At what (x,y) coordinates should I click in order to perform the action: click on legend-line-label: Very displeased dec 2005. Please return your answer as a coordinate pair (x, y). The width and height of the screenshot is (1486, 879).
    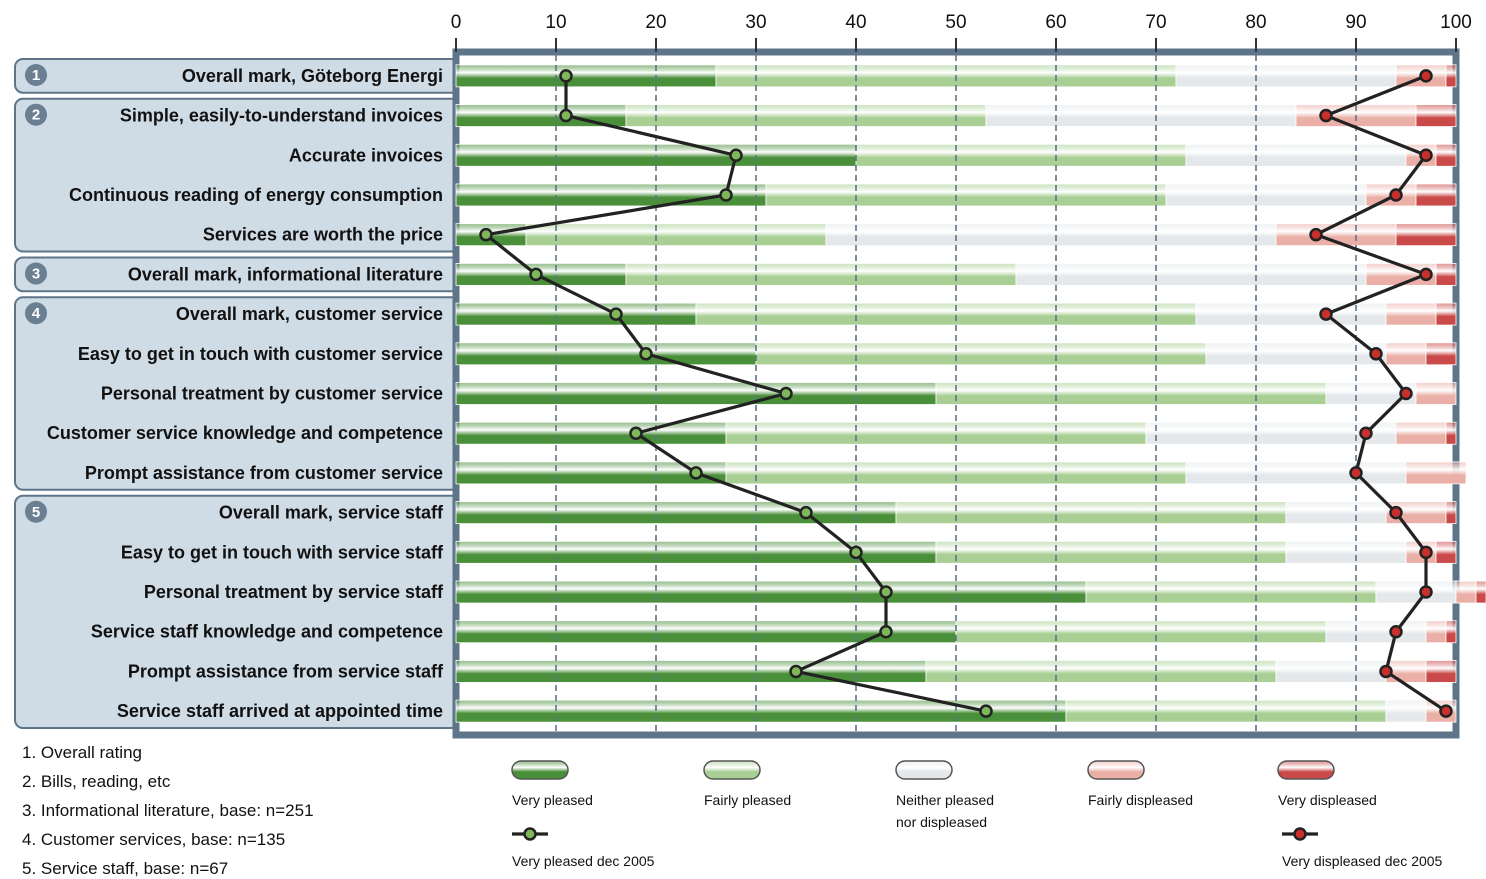
    Looking at the image, I should click on (1362, 861).